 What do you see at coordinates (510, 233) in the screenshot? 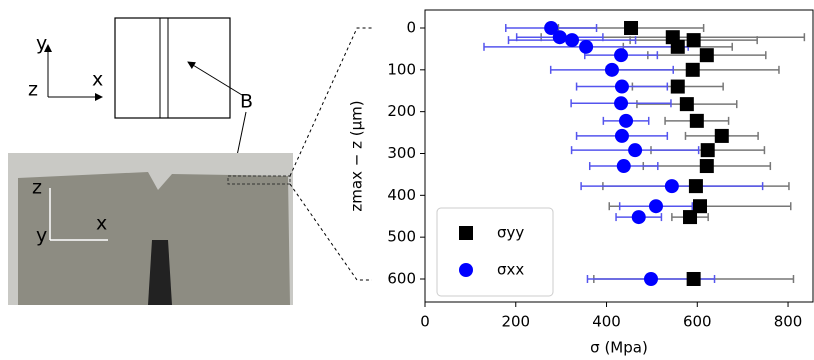
I see `legend-label: σyy` at bounding box center [510, 233].